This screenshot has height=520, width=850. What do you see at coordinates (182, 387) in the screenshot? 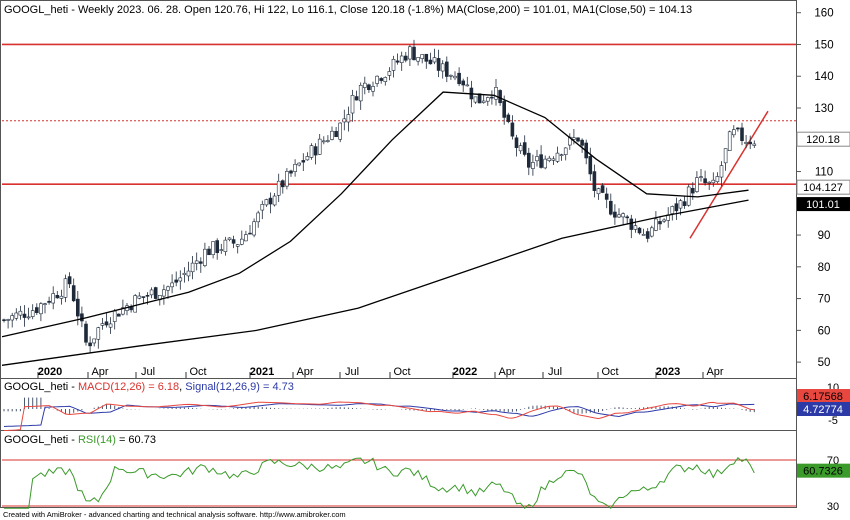
I see `macd-sep: ,` at bounding box center [182, 387].